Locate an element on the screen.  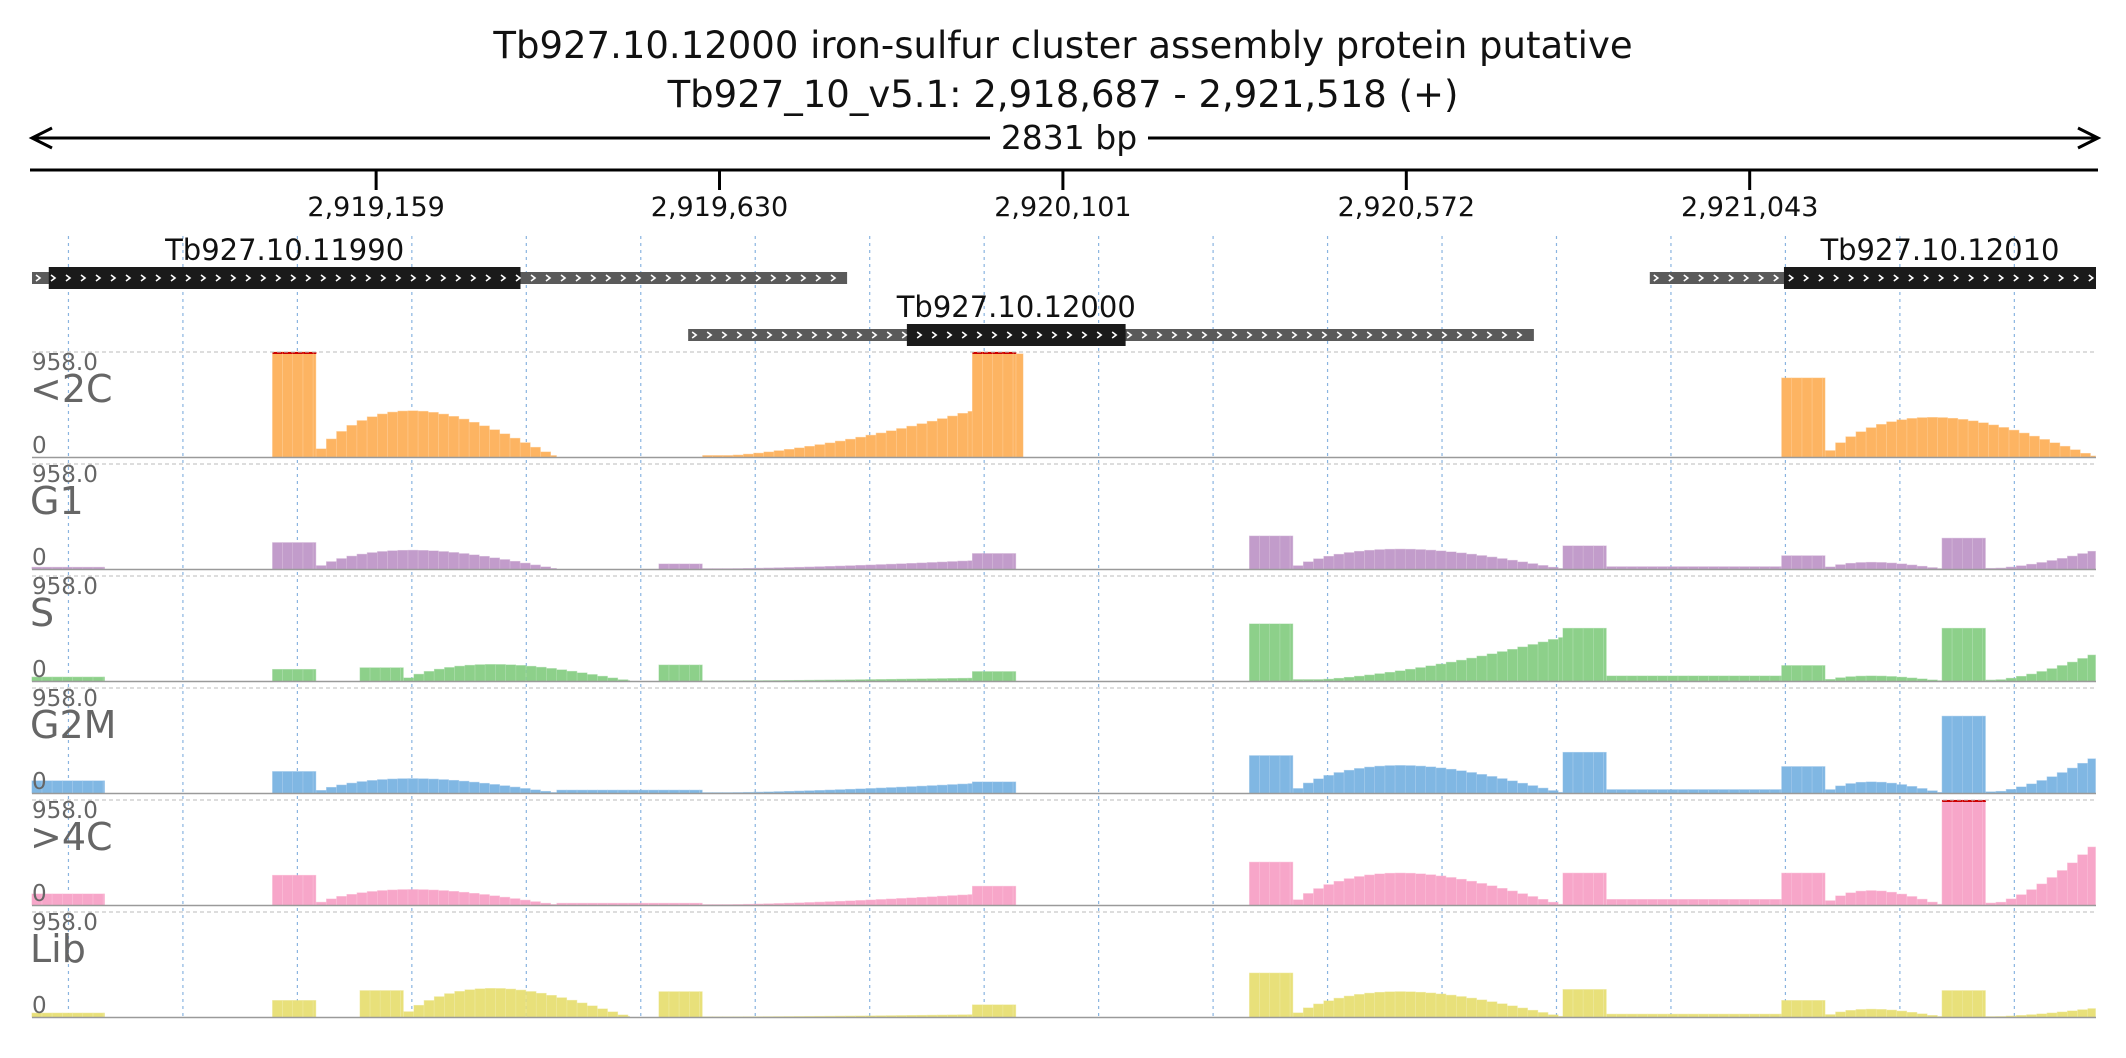
coverage-track: 958.0G1 0 is located at coordinates (1063, 516).